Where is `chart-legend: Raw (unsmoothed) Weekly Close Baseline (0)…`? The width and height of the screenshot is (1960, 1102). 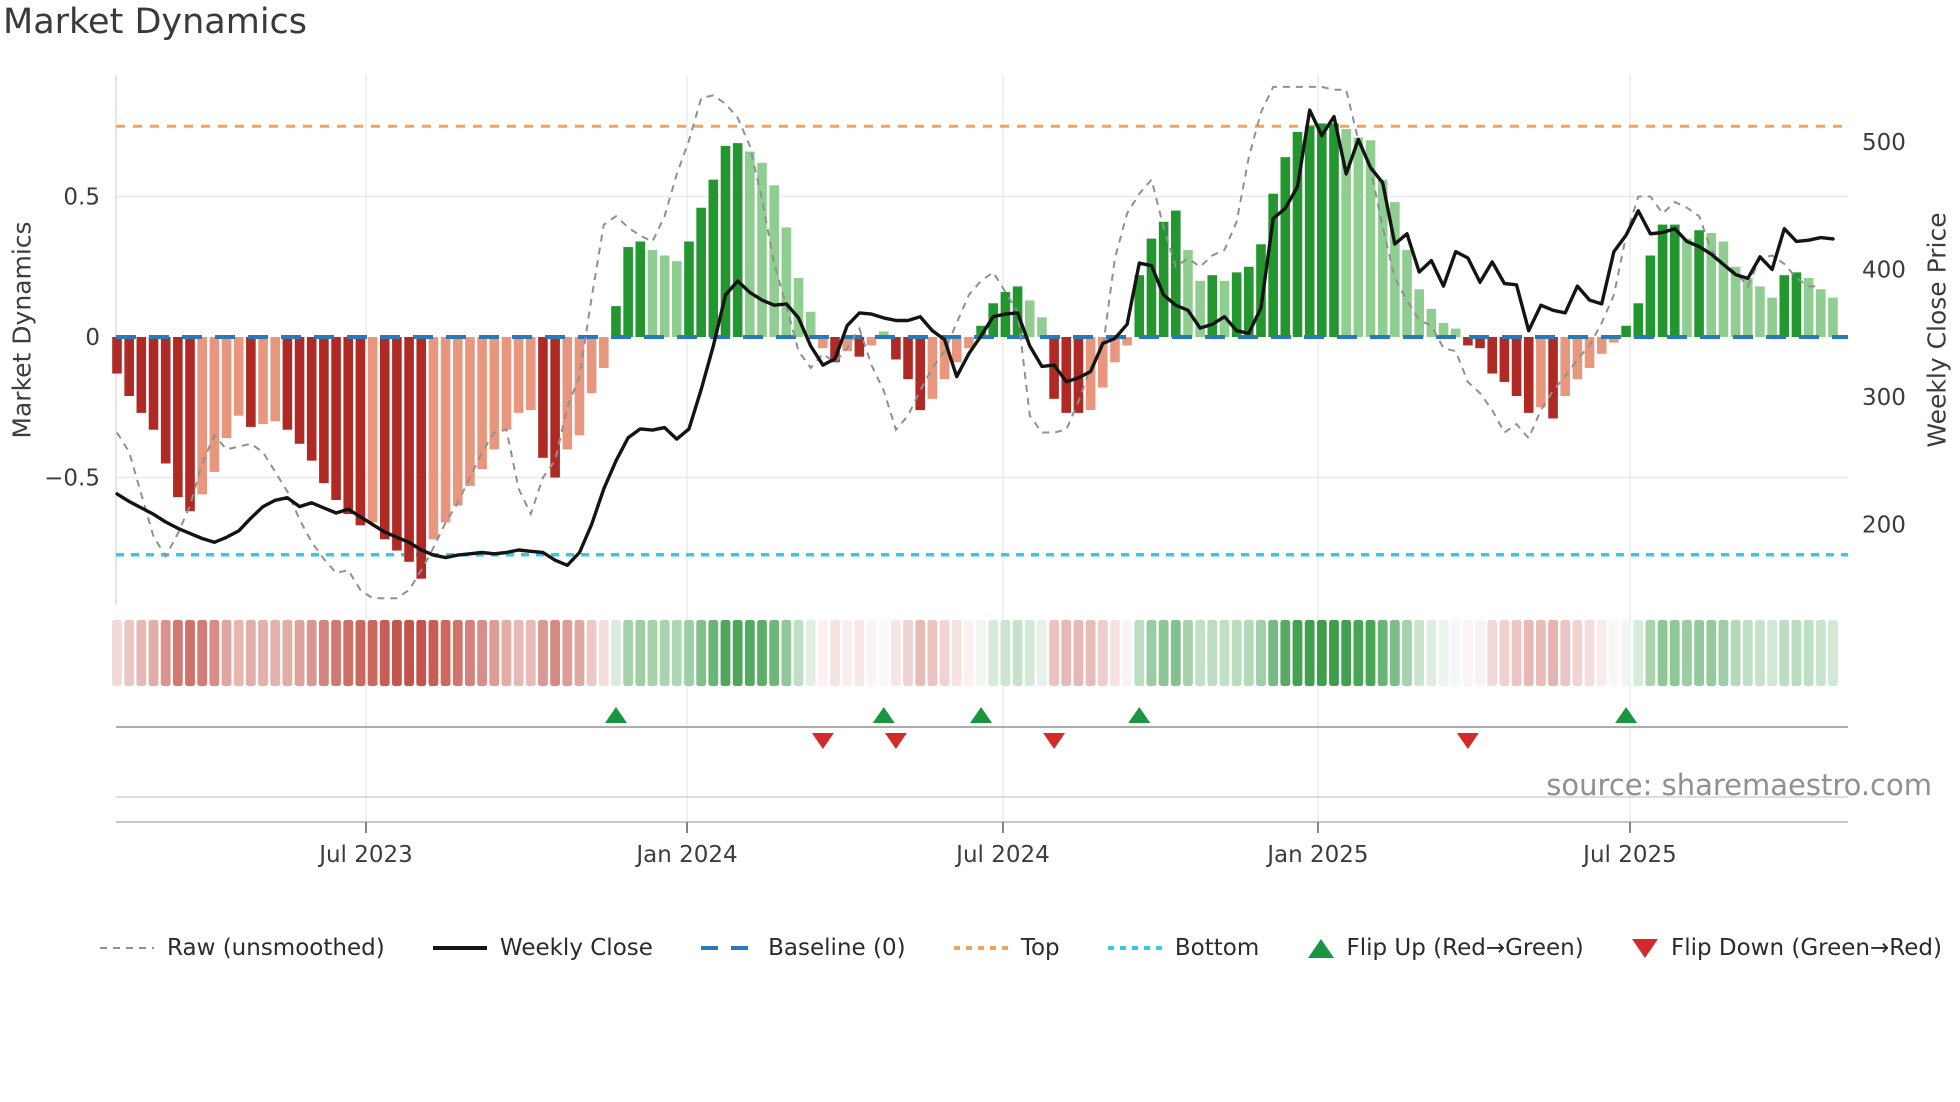 chart-legend: Raw (unsmoothed) Weekly Close Baseline (0)… is located at coordinates (1021, 948).